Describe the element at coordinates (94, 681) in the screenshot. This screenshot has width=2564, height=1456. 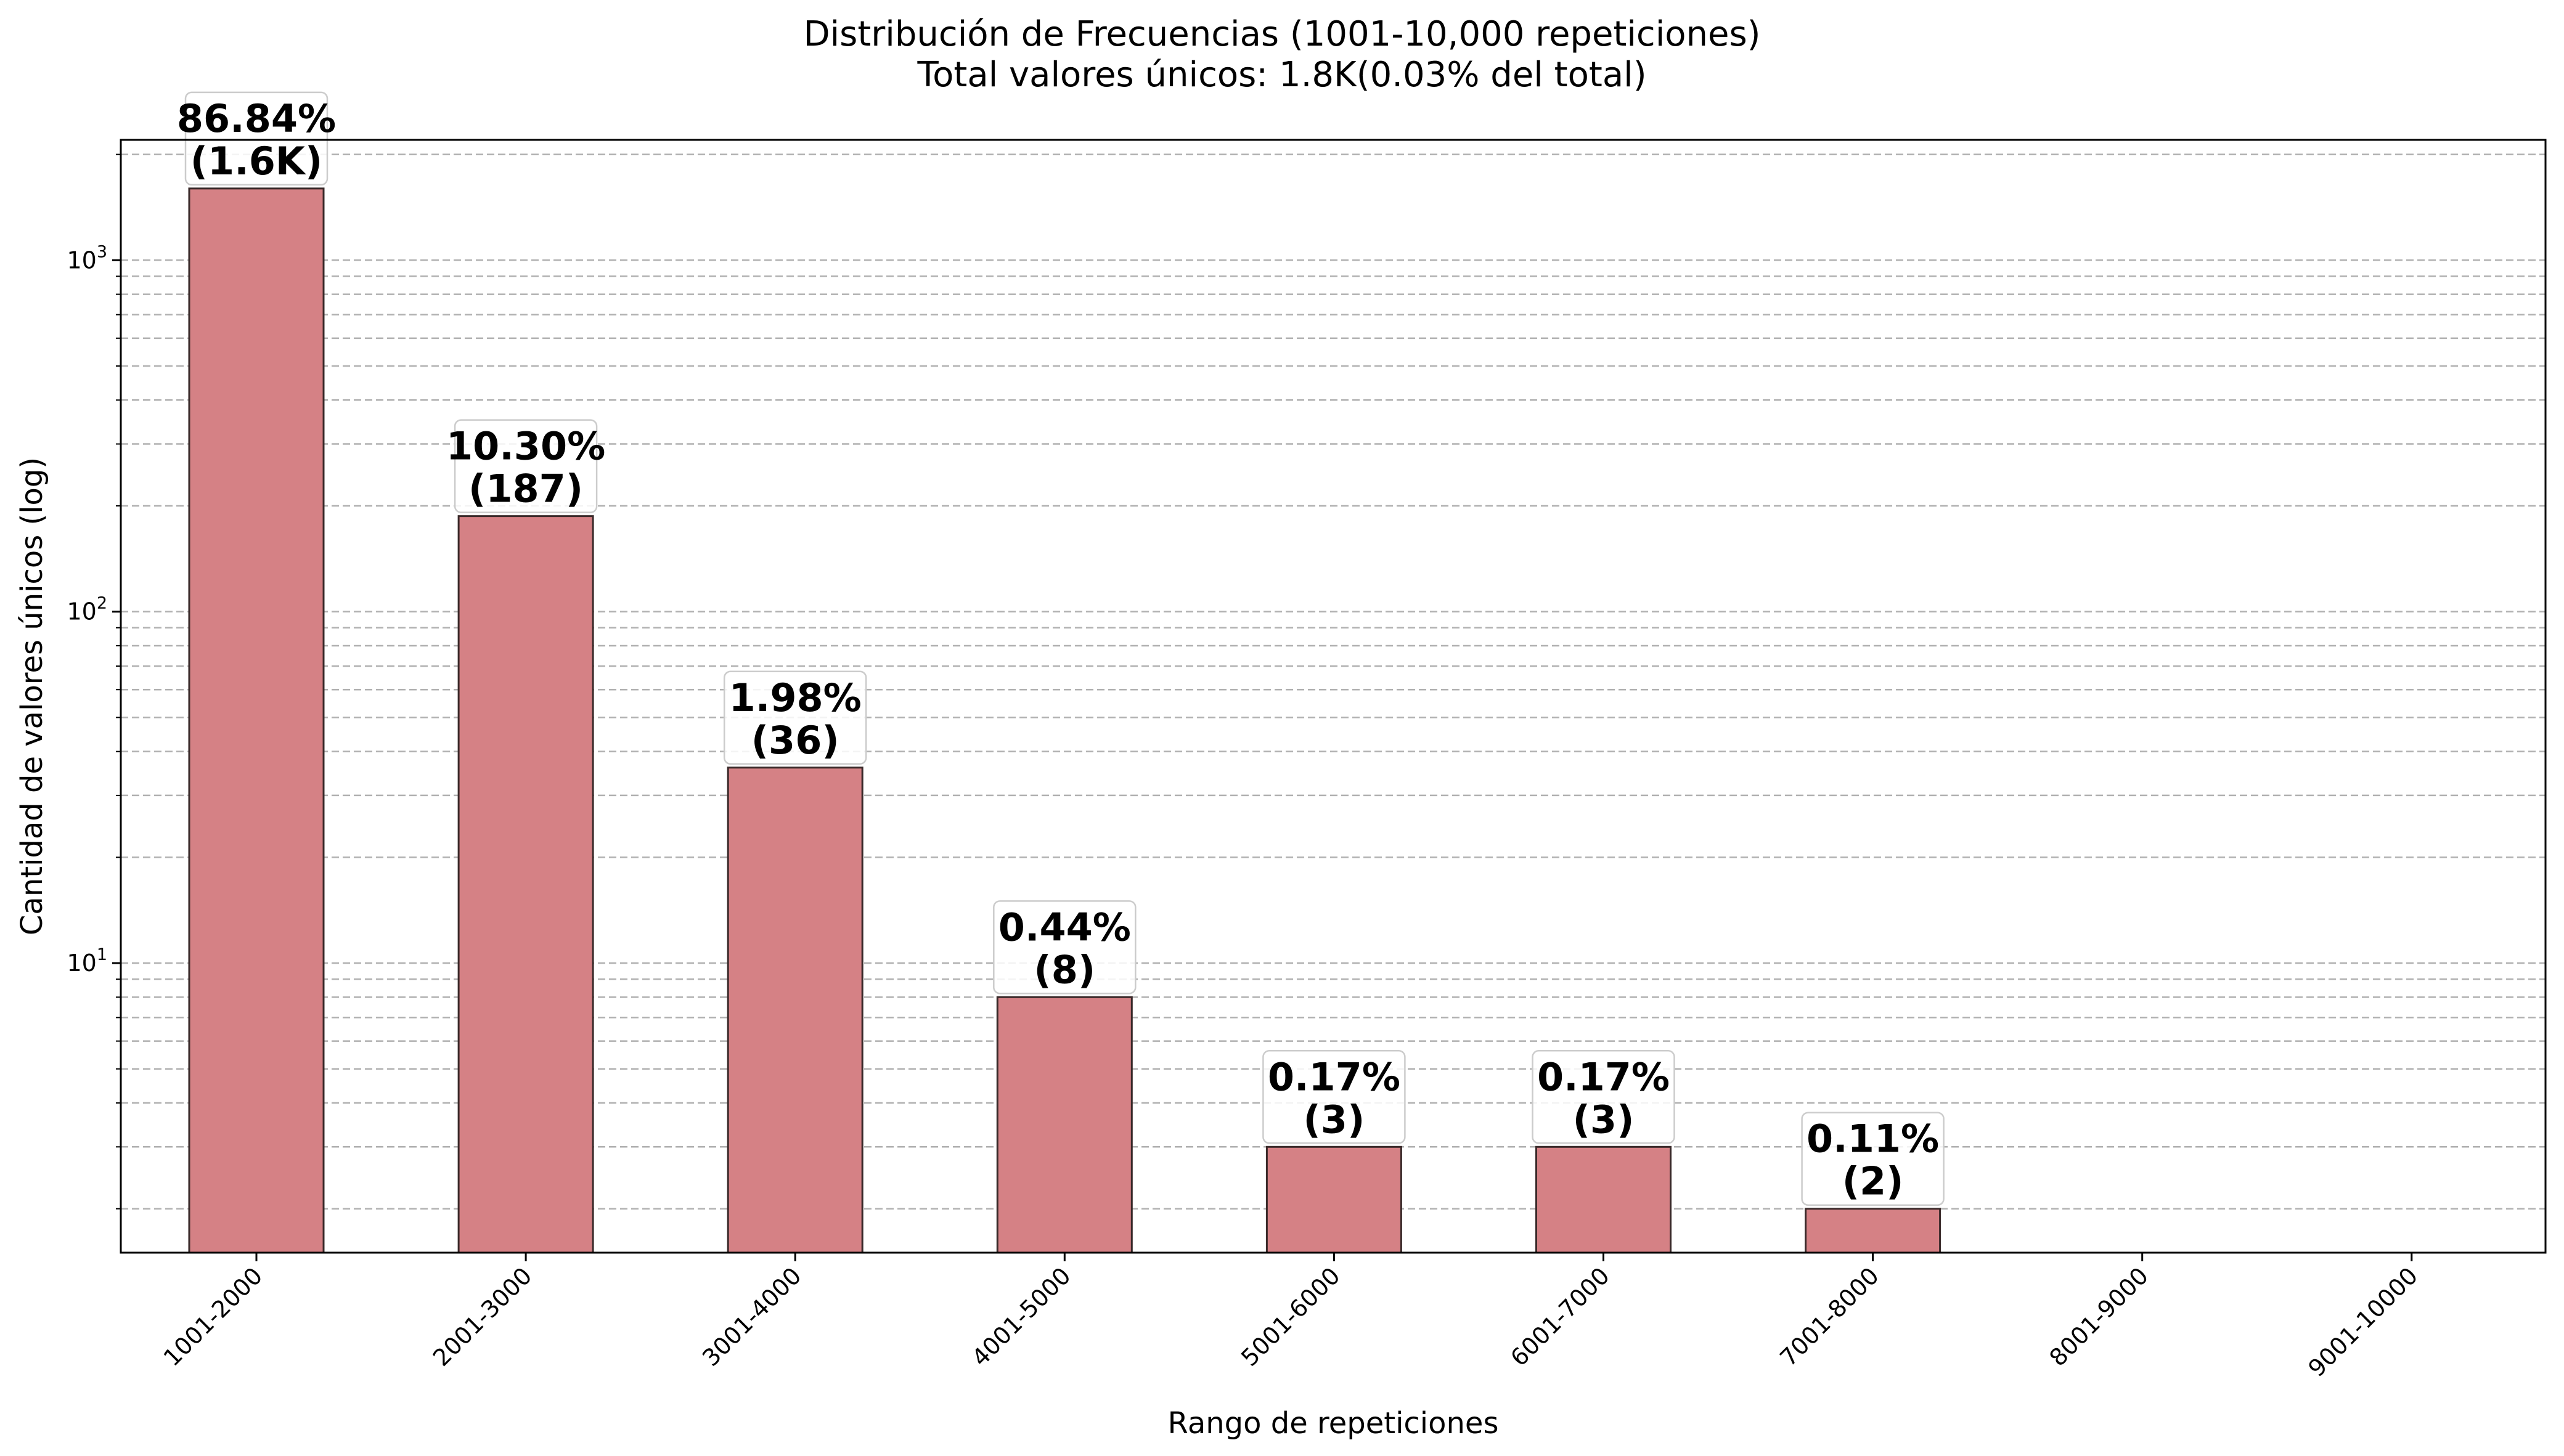
I see `y-axis-ticks: 10¹ 10² 10³` at that location.